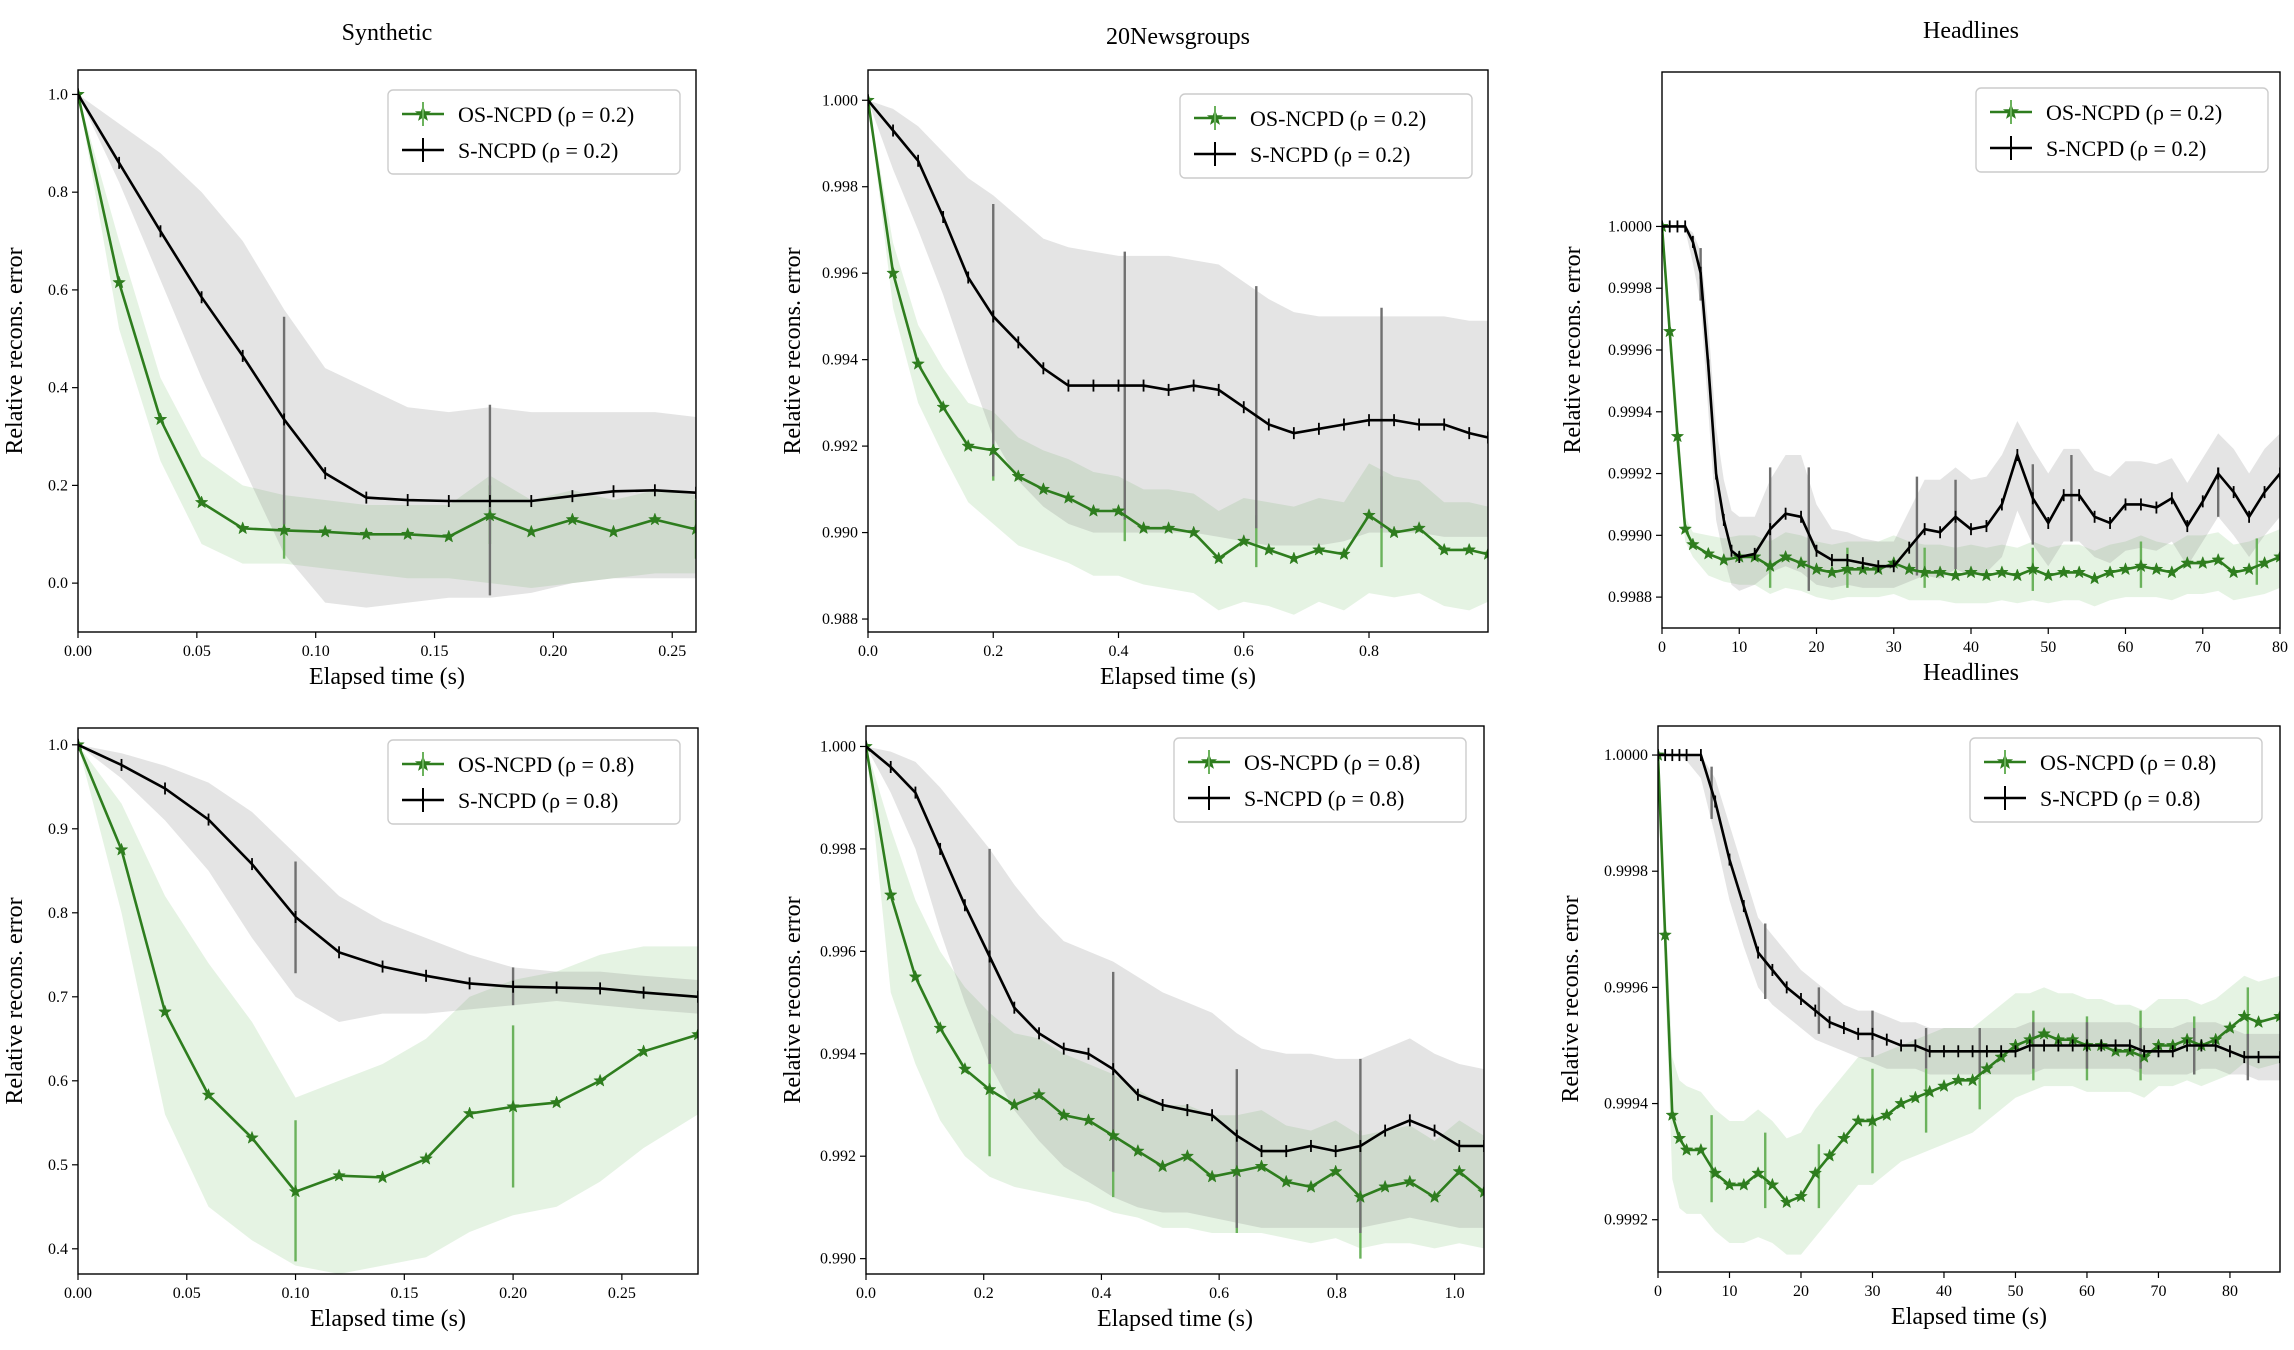  I want to click on y-tick-label: 0.998, so click(840, 187).